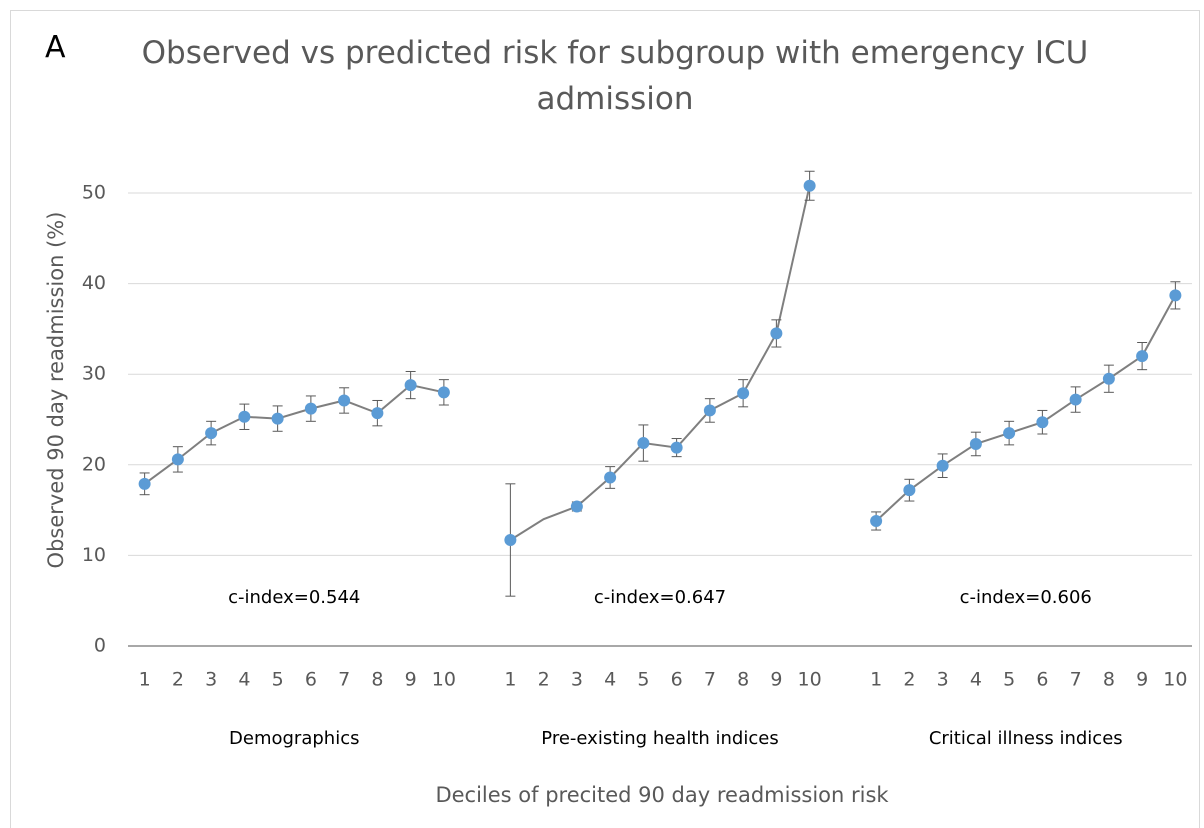  Describe the element at coordinates (659, 738) in the screenshot. I see `group-label: Pre-existing health indices` at that location.